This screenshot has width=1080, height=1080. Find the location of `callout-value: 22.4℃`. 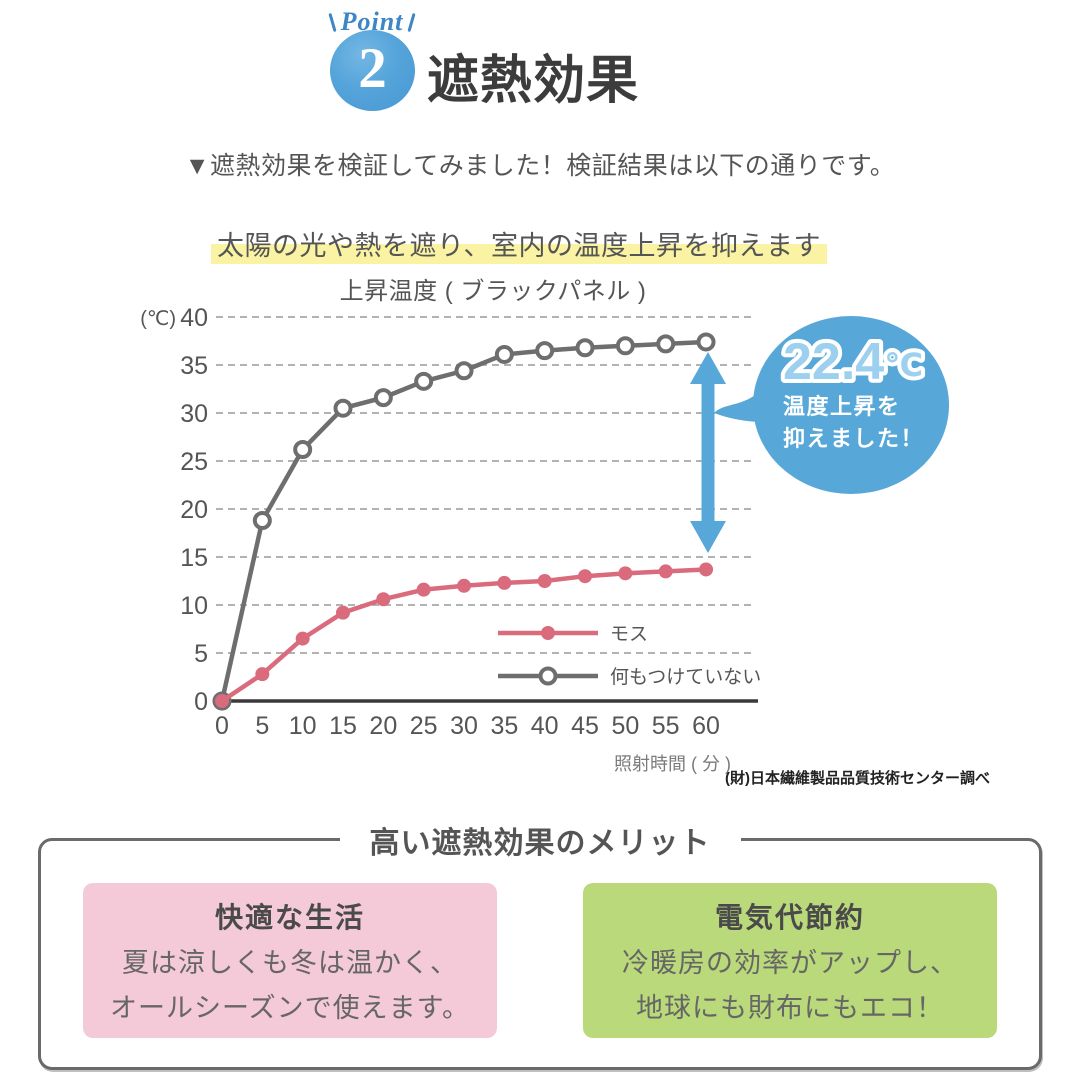

callout-value: 22.4℃ is located at coordinates (853, 360).